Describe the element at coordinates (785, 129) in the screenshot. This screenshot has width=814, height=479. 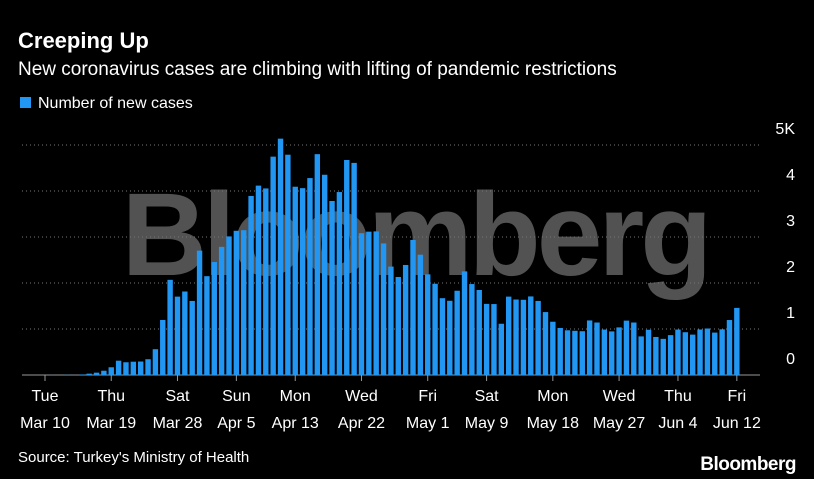
I see `y-tick-label: 5K` at that location.